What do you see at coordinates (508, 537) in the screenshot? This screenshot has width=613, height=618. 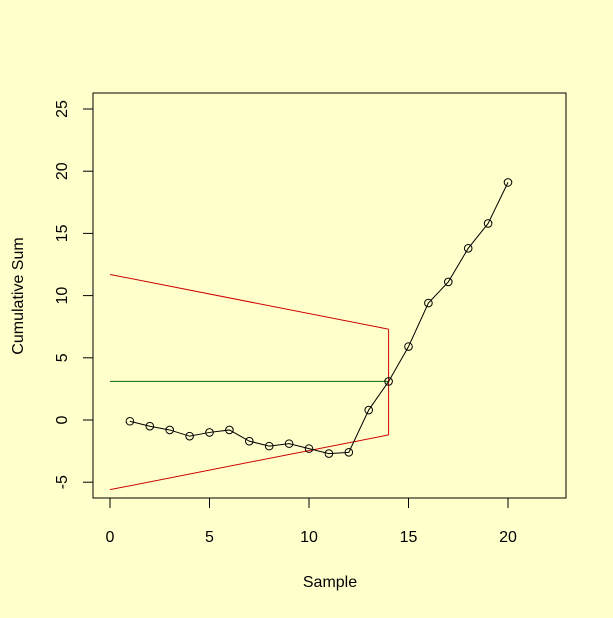 I see `x-tick-label: 20` at bounding box center [508, 537].